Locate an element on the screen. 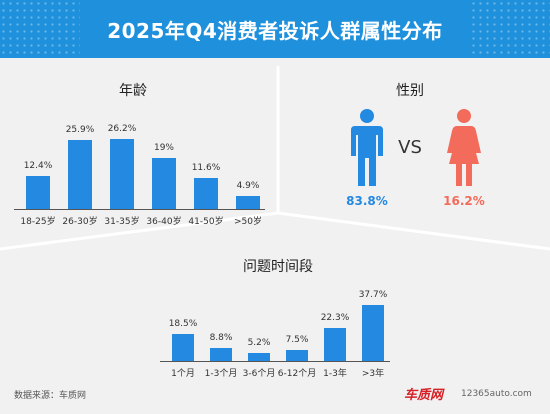  bar-1个月 is located at coordinates (183, 347).